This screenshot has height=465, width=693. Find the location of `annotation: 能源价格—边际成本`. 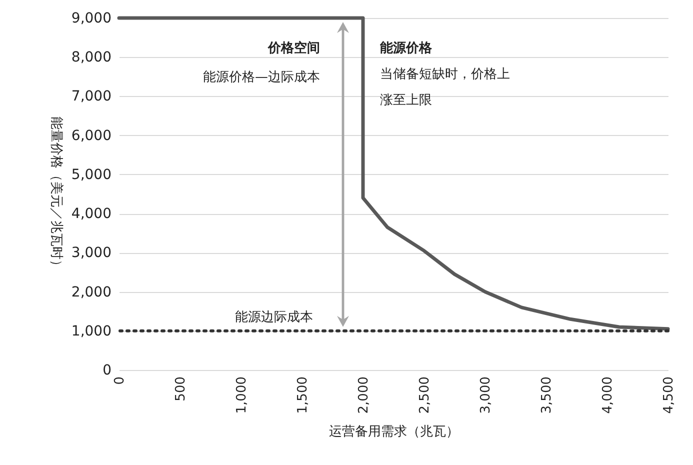

annotation: 能源价格—边际成本 is located at coordinates (261, 77).